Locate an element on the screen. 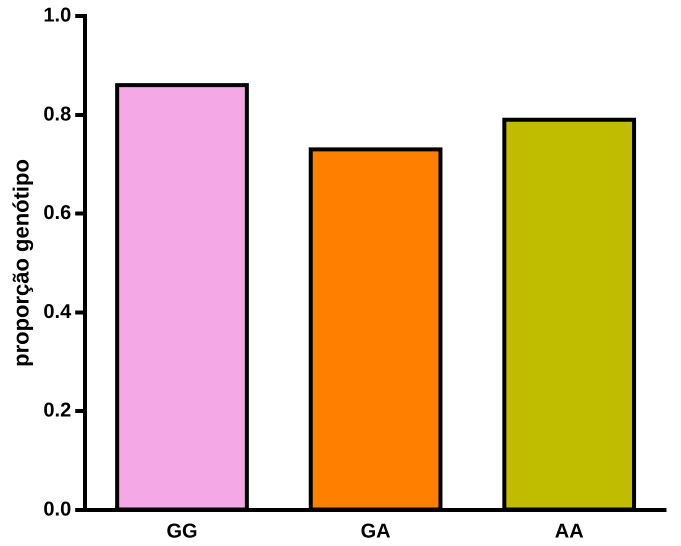 The image size is (681, 546). x-tick-label: GG is located at coordinates (182, 531).